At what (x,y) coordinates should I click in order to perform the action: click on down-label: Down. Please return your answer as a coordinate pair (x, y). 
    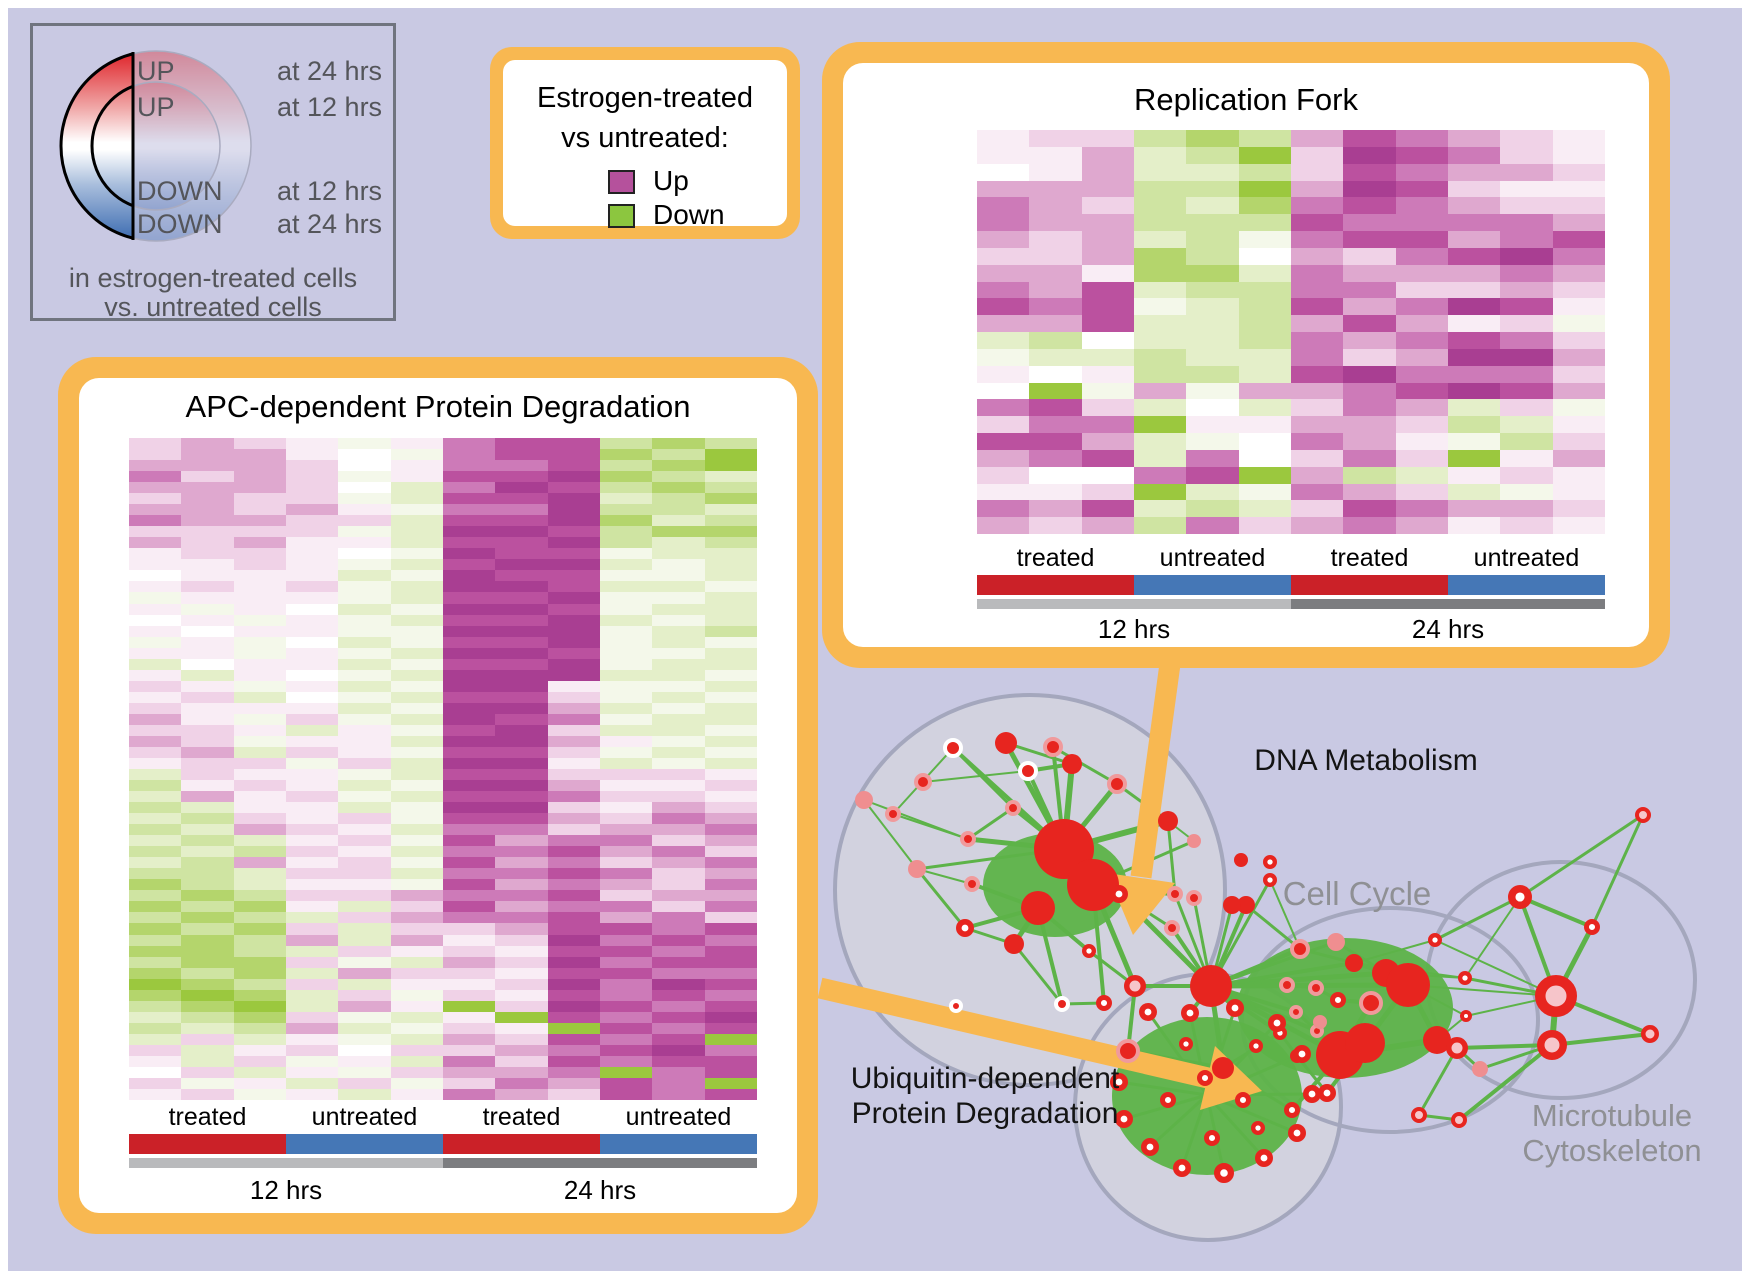
    Looking at the image, I should click on (689, 214).